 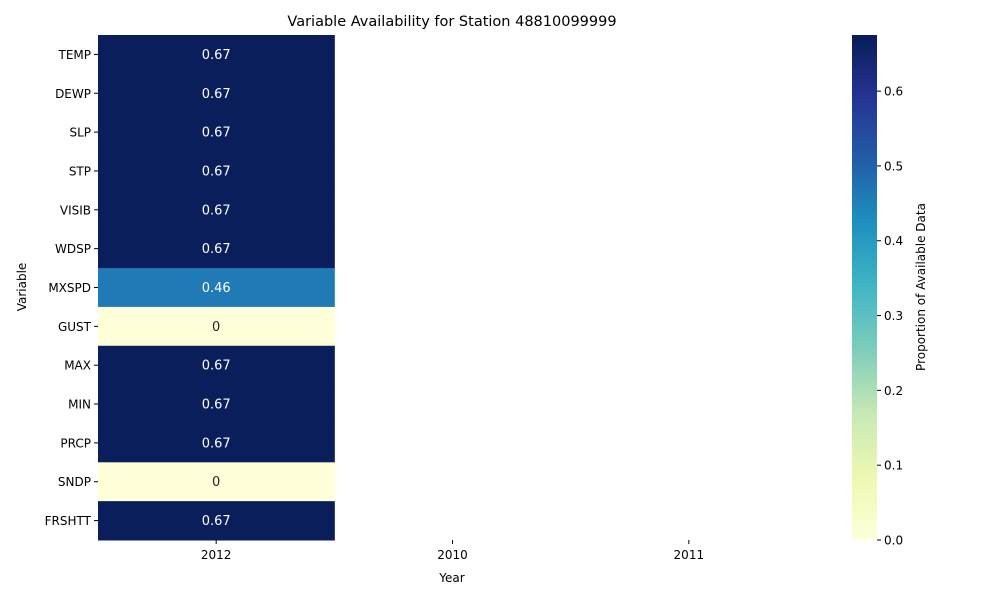 I want to click on x-tick-label: 2012, so click(x=216, y=555).